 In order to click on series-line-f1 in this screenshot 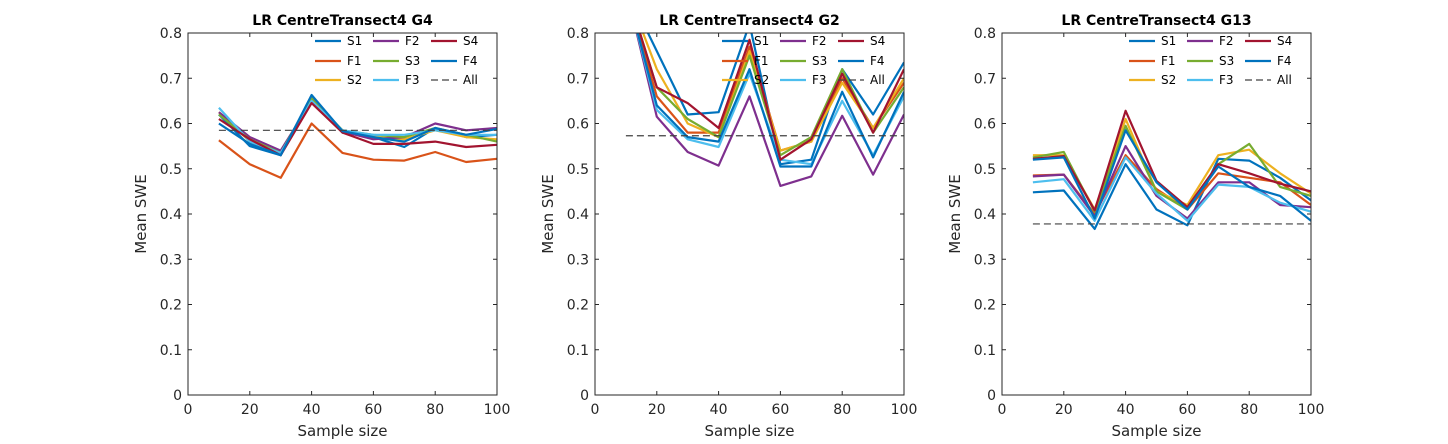, I will do `click(357, 150)`.